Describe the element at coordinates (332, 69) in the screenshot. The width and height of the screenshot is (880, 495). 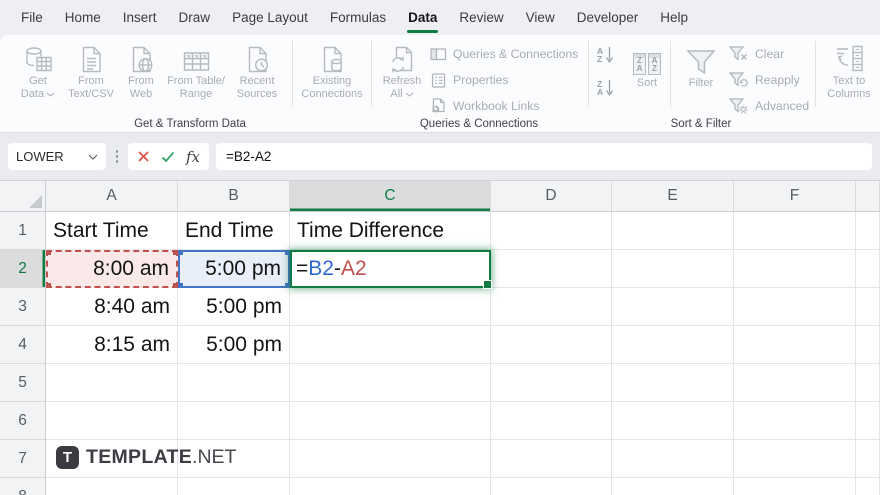
I see `existing-connections-button: Existing Connections` at that location.